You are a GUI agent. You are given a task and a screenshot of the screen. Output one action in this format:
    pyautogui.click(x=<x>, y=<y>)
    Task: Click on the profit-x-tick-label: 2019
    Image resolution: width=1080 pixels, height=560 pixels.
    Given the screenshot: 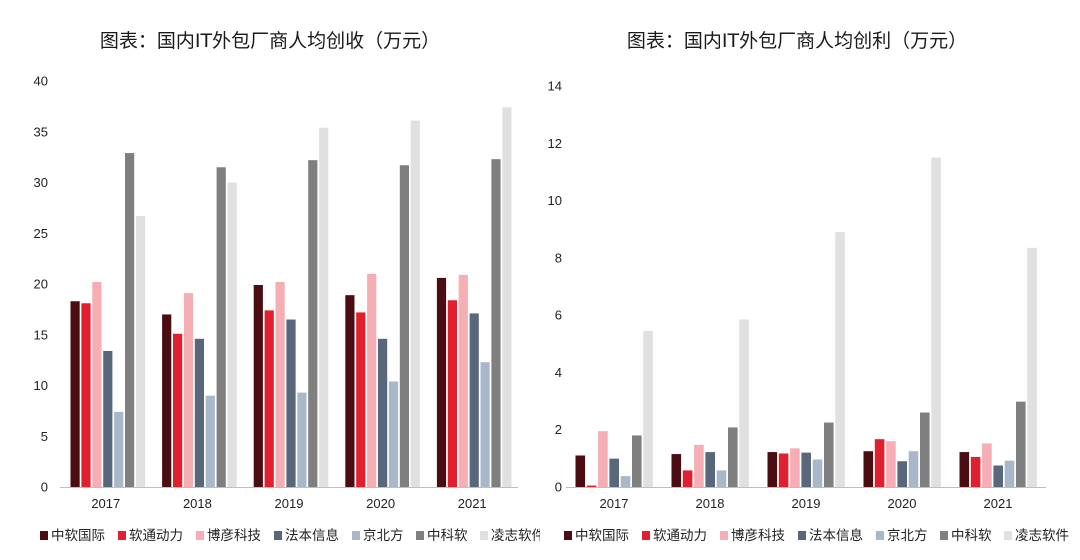 What is the action you would take?
    pyautogui.click(x=806, y=503)
    